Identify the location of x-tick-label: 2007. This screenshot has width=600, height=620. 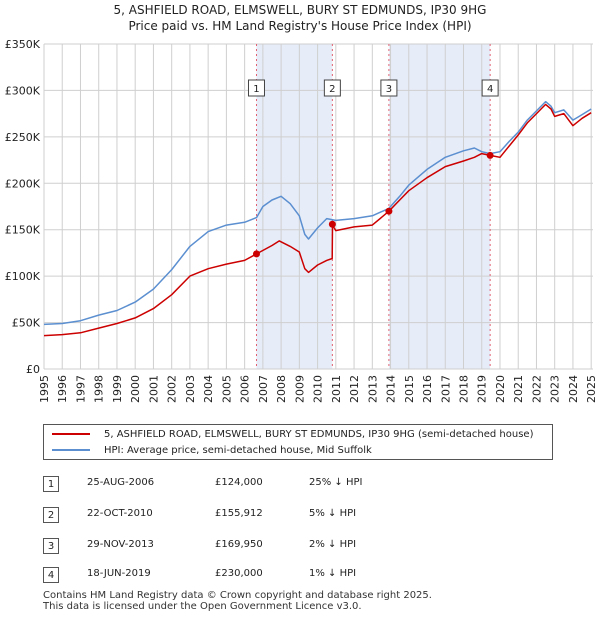
(263, 389).